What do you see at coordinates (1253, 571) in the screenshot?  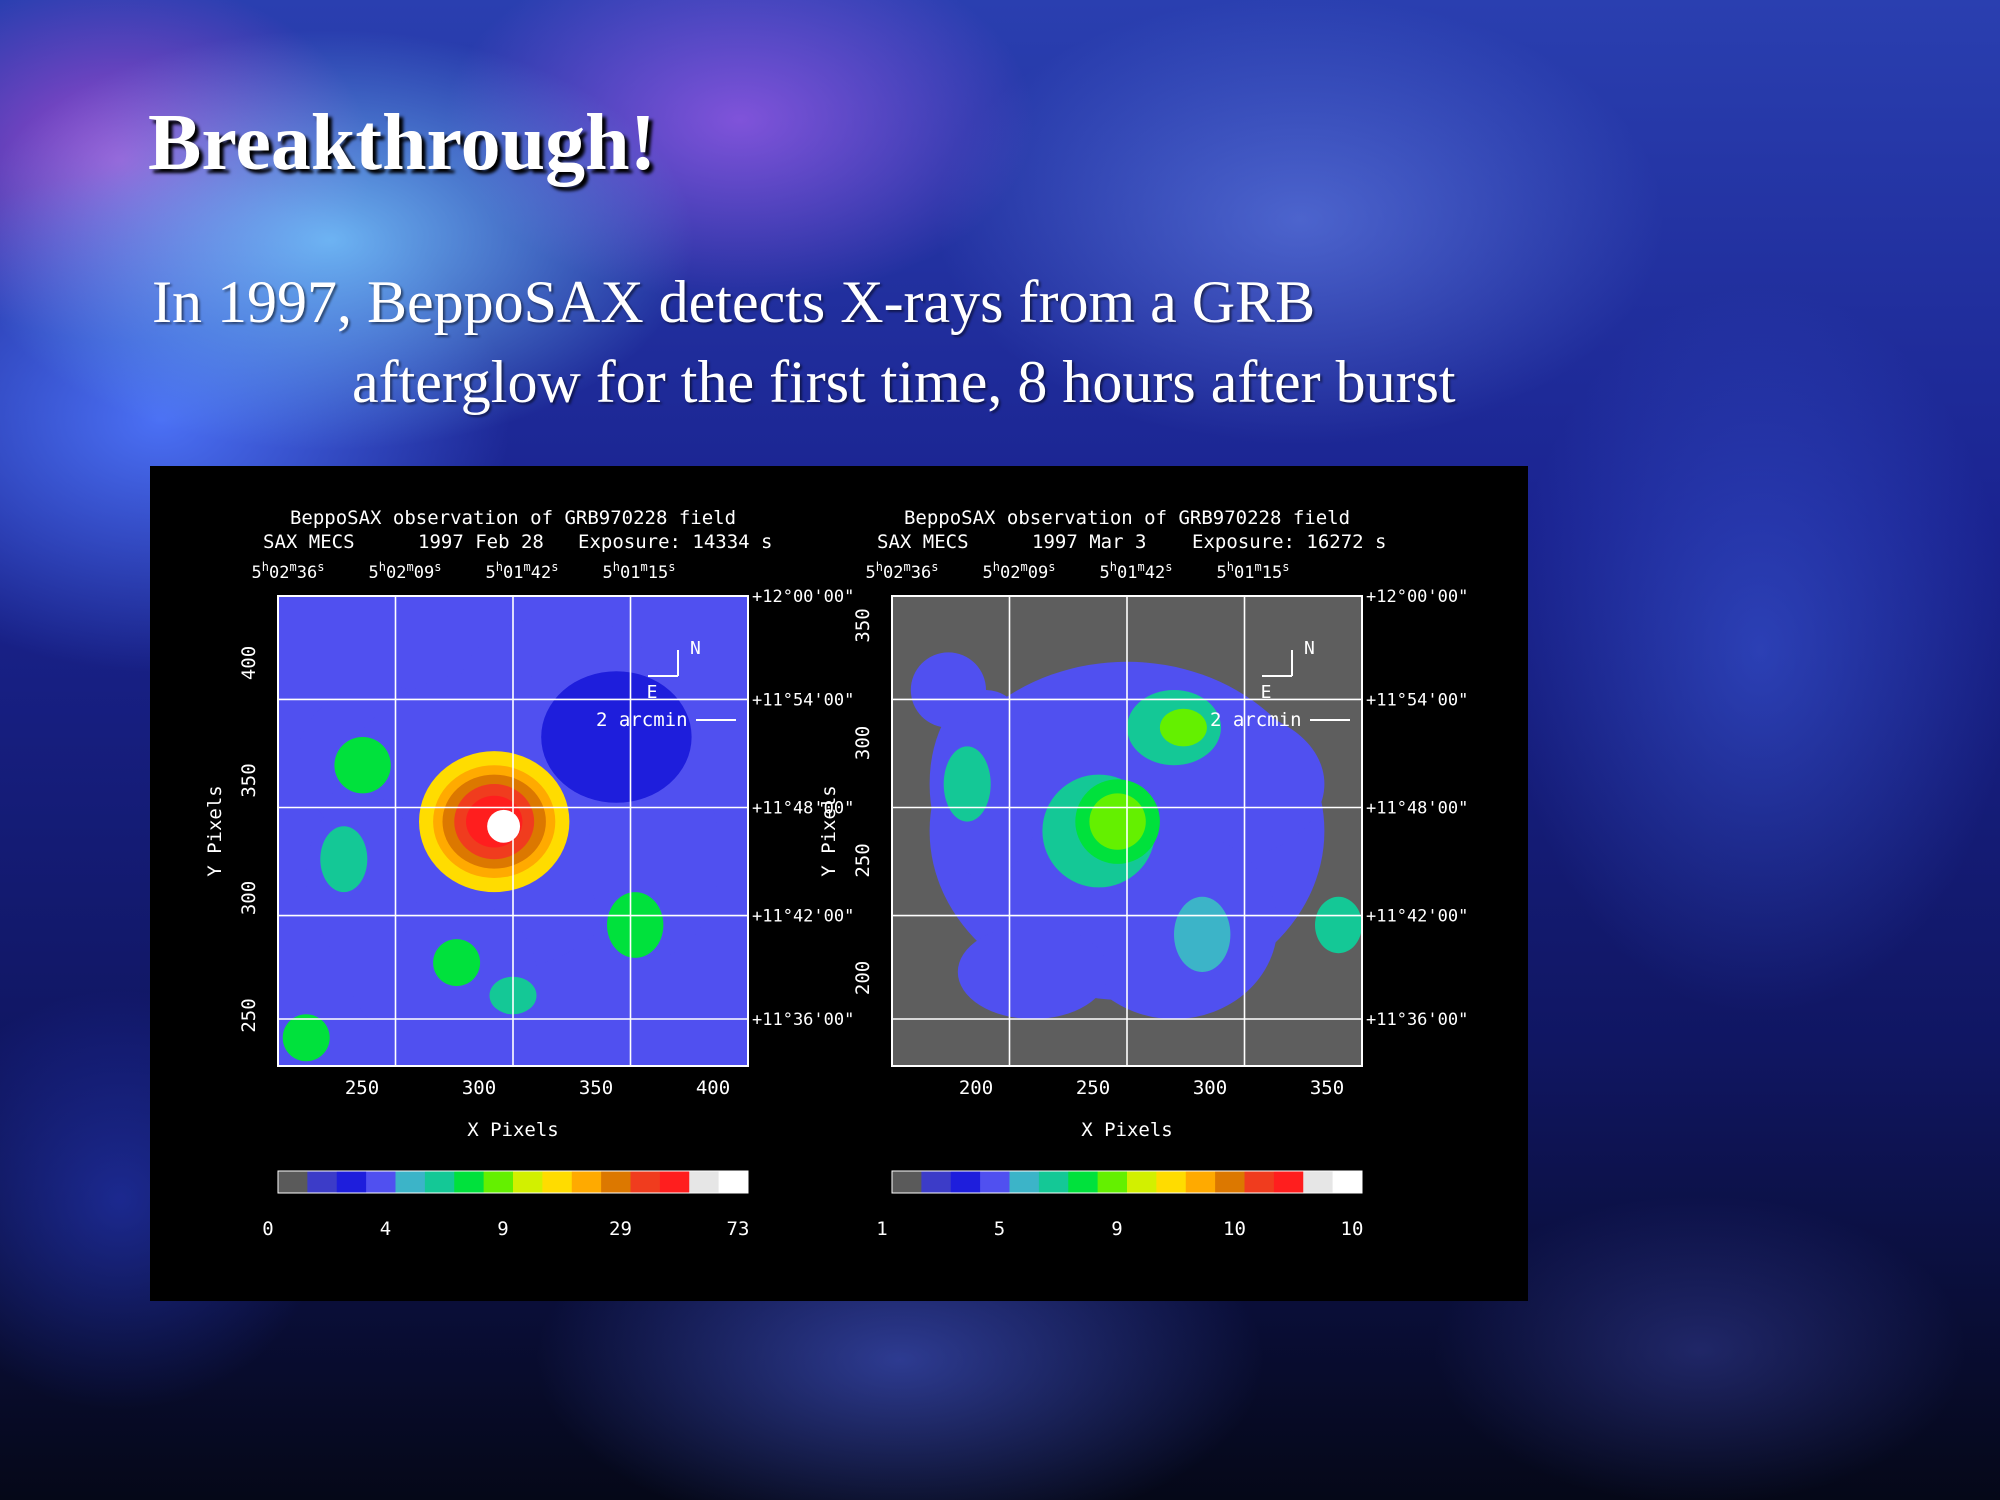 I see `panel-2-ra-label: 5h01m15s` at bounding box center [1253, 571].